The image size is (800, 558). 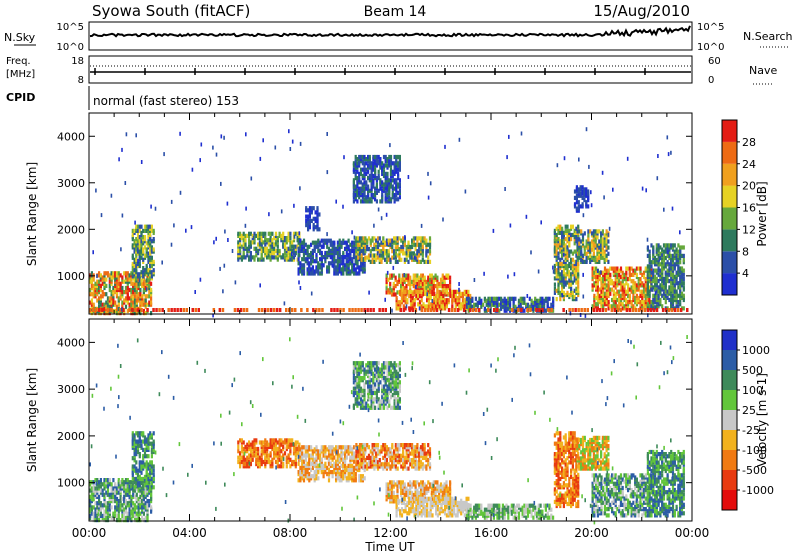 I want to click on nave-bottom-tick: 0, so click(x=711, y=80).